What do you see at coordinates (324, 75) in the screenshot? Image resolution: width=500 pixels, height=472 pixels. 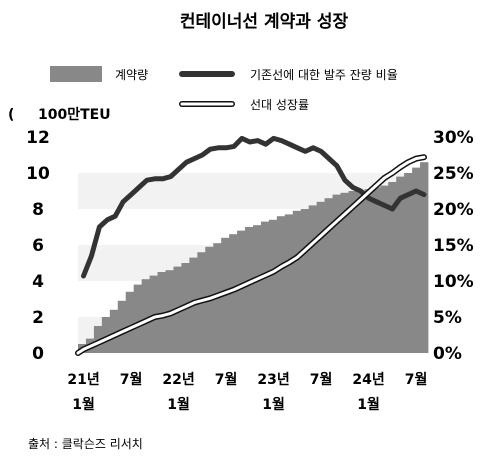 I see `legend-label-backlog-line: 기존선에 대한 발주 잔량 비율` at bounding box center [324, 75].